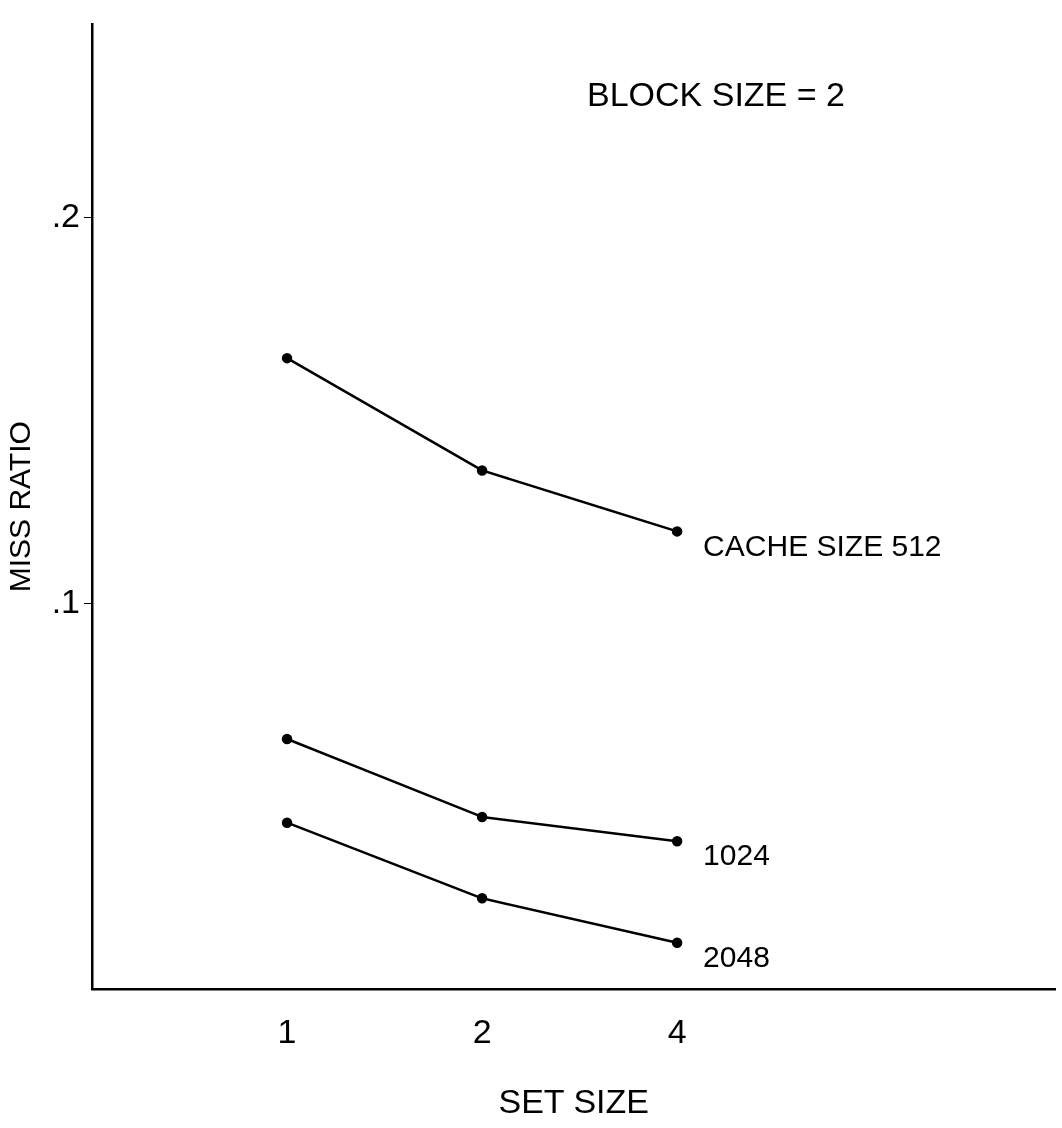 The height and width of the screenshot is (1128, 1062). What do you see at coordinates (822, 545) in the screenshot?
I see `series-label: CACHE SIZE 512` at bounding box center [822, 545].